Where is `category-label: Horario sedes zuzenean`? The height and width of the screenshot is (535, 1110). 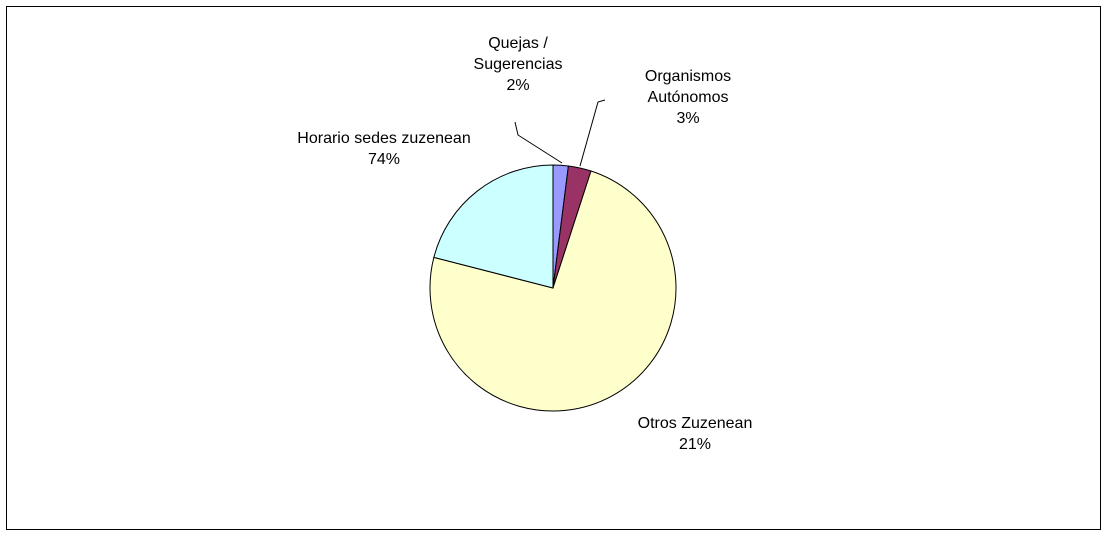 category-label: Horario sedes zuzenean is located at coordinates (384, 138).